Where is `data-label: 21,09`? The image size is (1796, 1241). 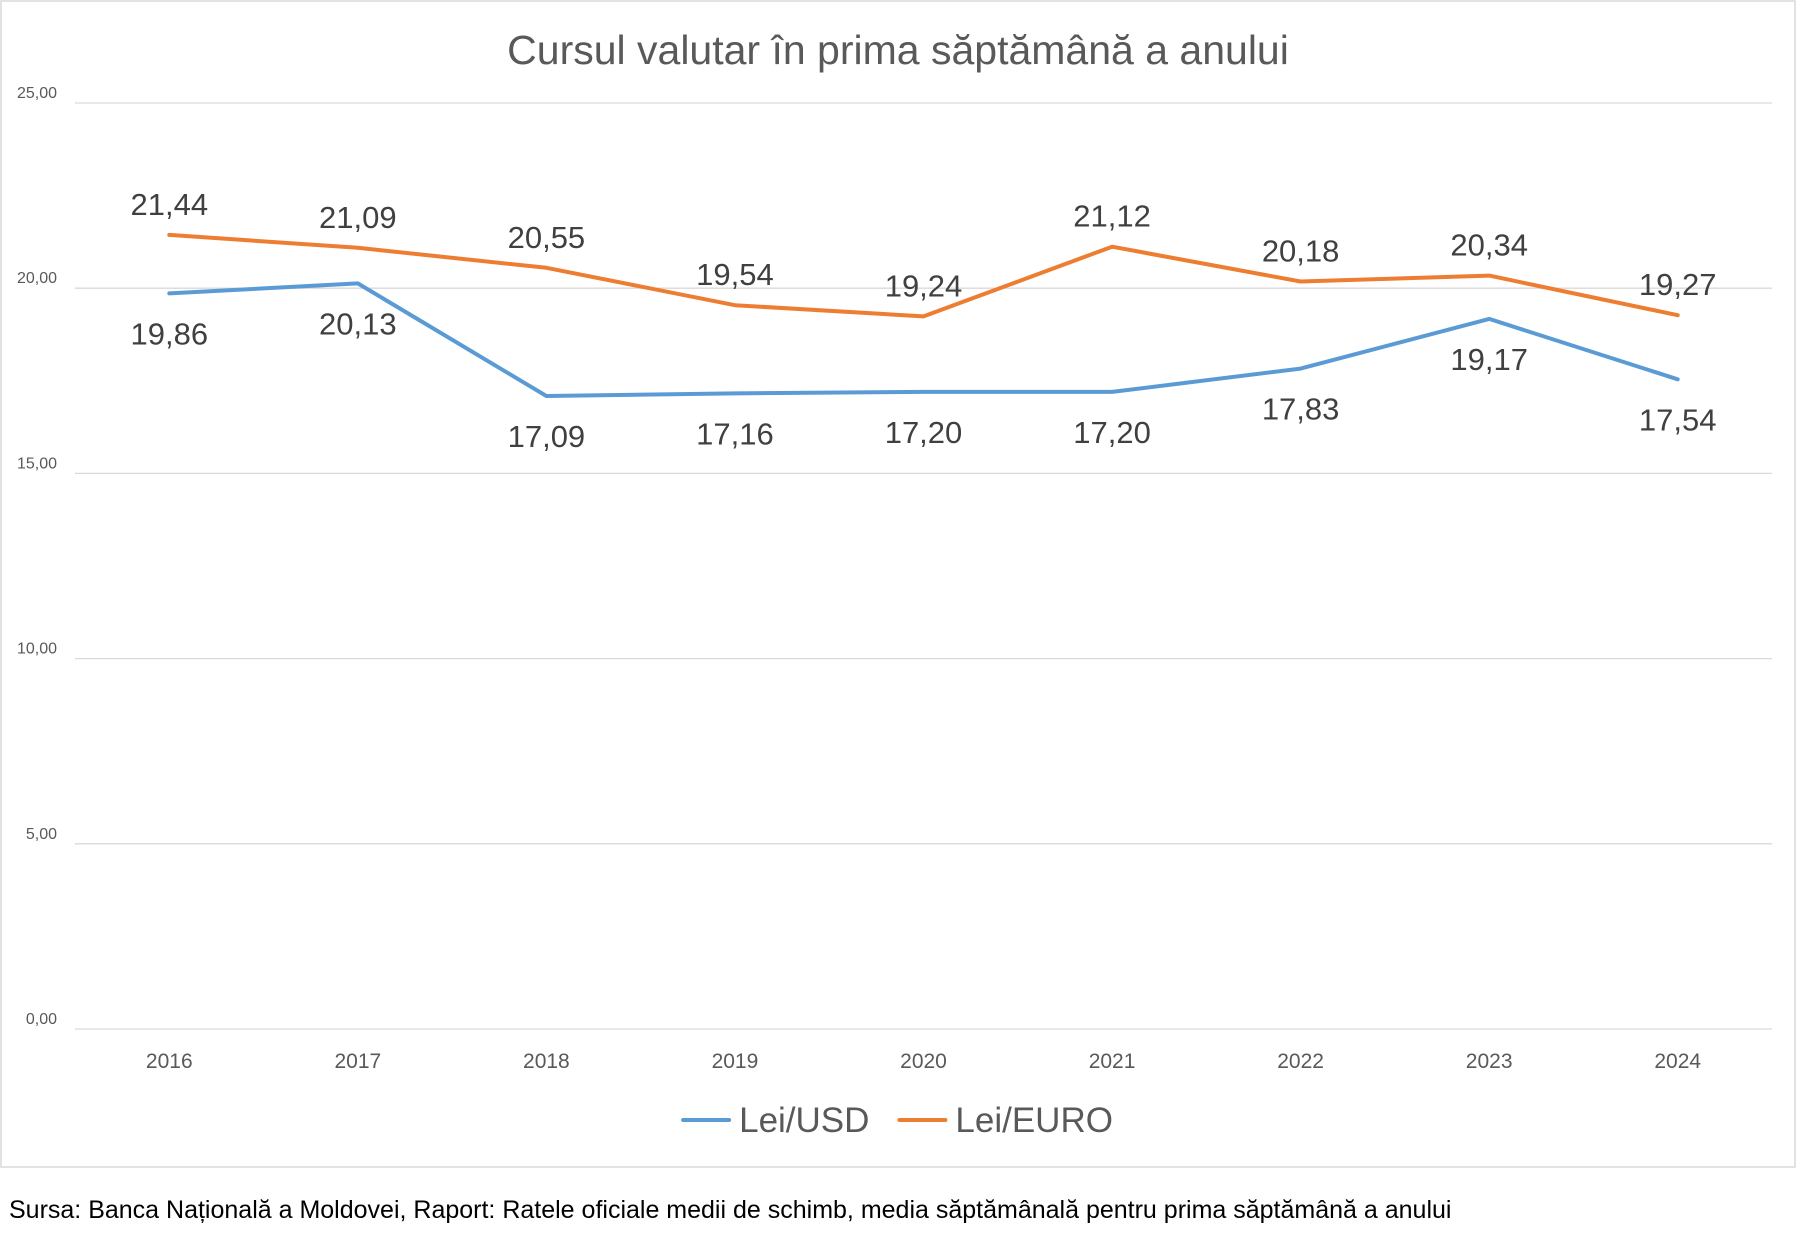 data-label: 21,09 is located at coordinates (358, 217).